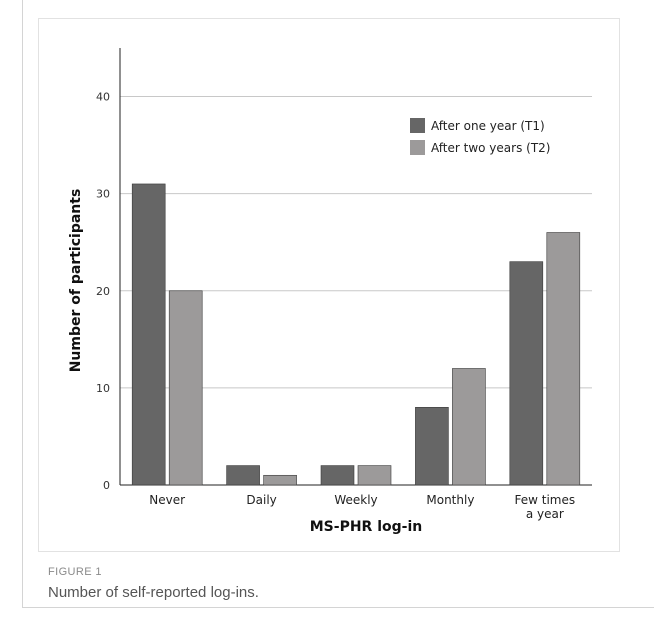 The height and width of the screenshot is (628, 654). I want to click on y-axis-title: Number of participants, so click(76, 281).